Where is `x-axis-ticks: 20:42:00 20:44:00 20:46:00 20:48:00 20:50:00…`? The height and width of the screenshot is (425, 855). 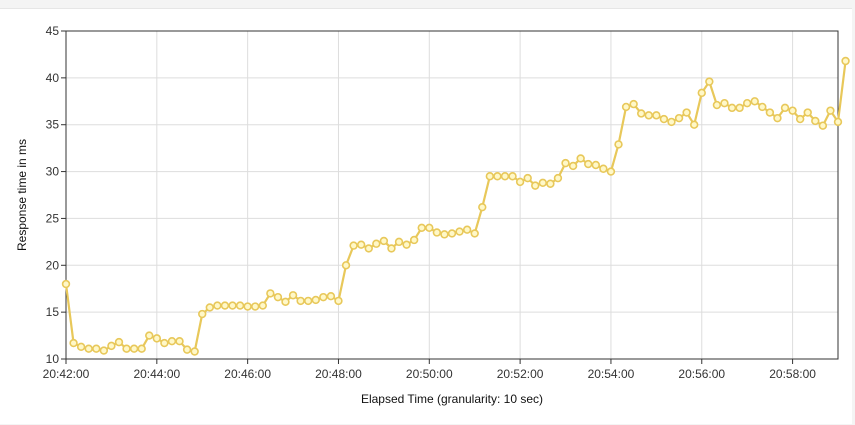
x-axis-ticks: 20:42:00 20:44:00 20:46:00 20:48:00 20:50:00… is located at coordinates (429, 370).